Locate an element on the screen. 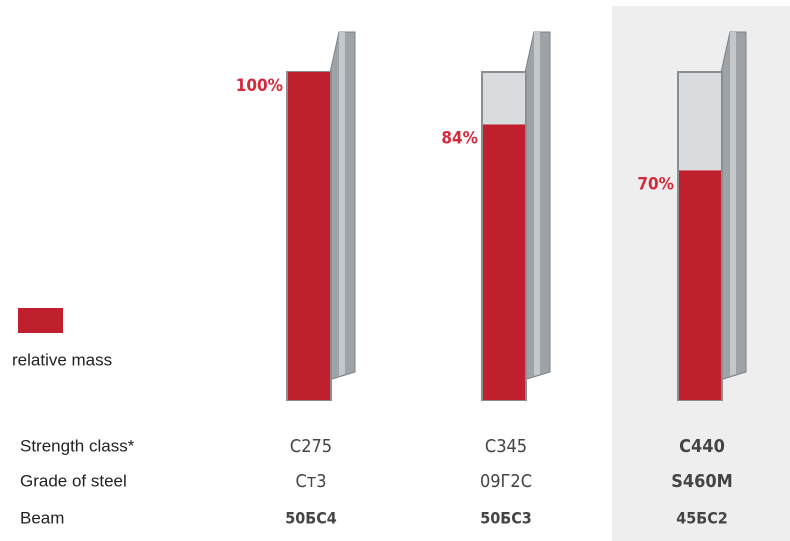  row-label: Strength class* is located at coordinates (77, 445).